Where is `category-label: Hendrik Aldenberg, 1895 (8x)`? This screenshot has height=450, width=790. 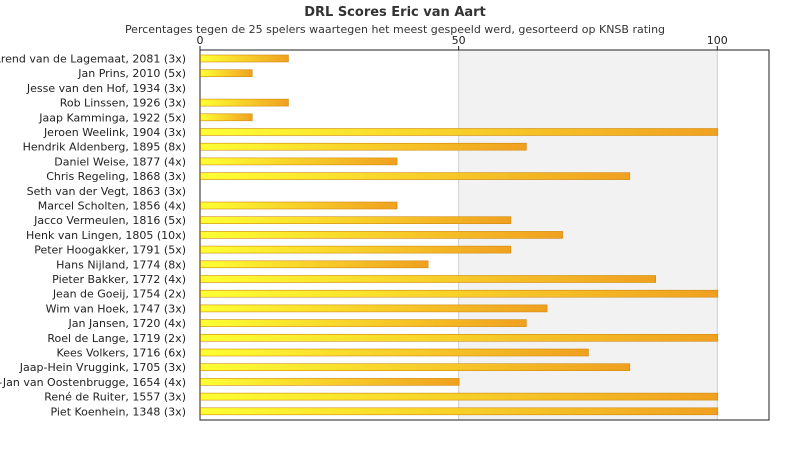 category-label: Hendrik Aldenberg, 1895 (8x) is located at coordinates (104, 147).